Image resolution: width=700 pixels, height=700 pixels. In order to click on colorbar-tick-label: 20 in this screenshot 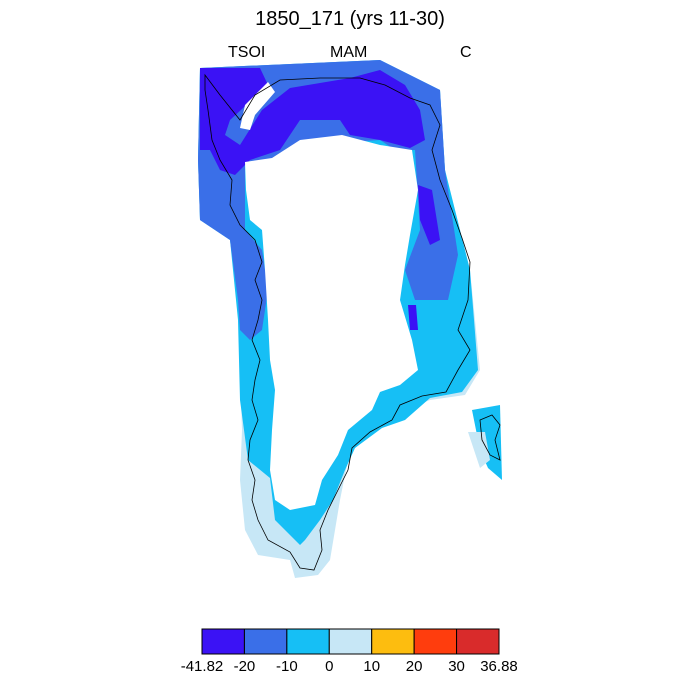, I will do `click(414, 666)`.